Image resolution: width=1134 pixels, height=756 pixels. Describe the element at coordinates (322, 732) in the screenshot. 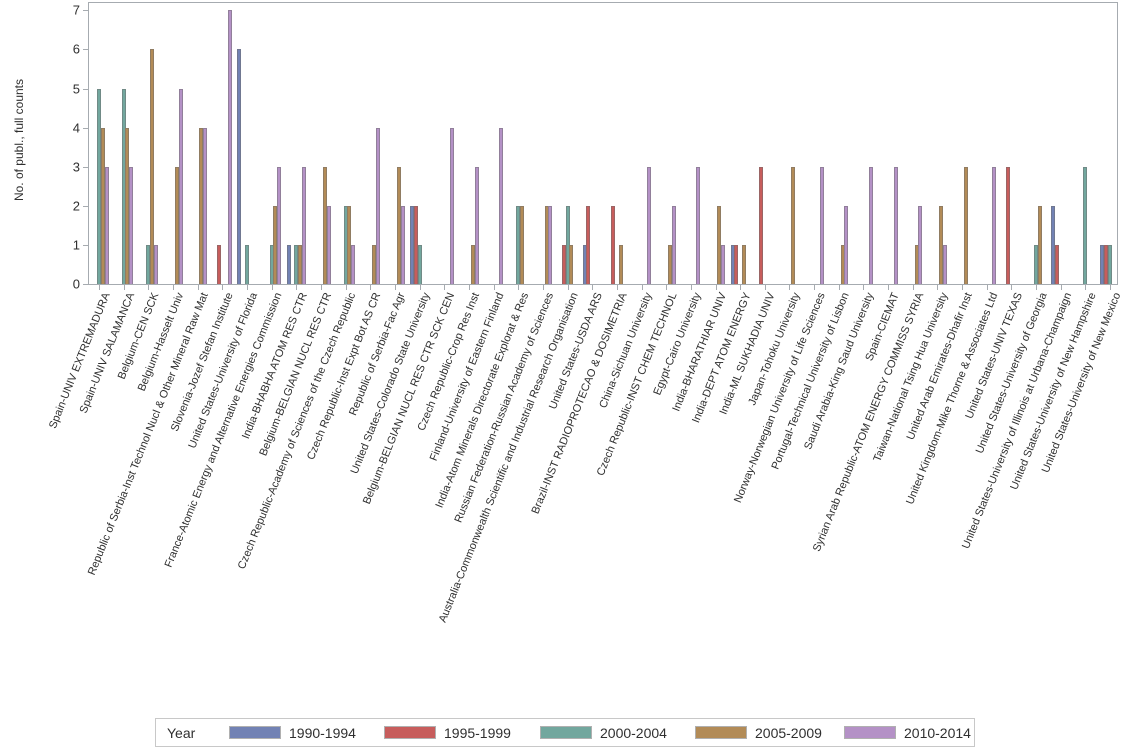

I see `legend-item-label: 1990-1994` at that location.